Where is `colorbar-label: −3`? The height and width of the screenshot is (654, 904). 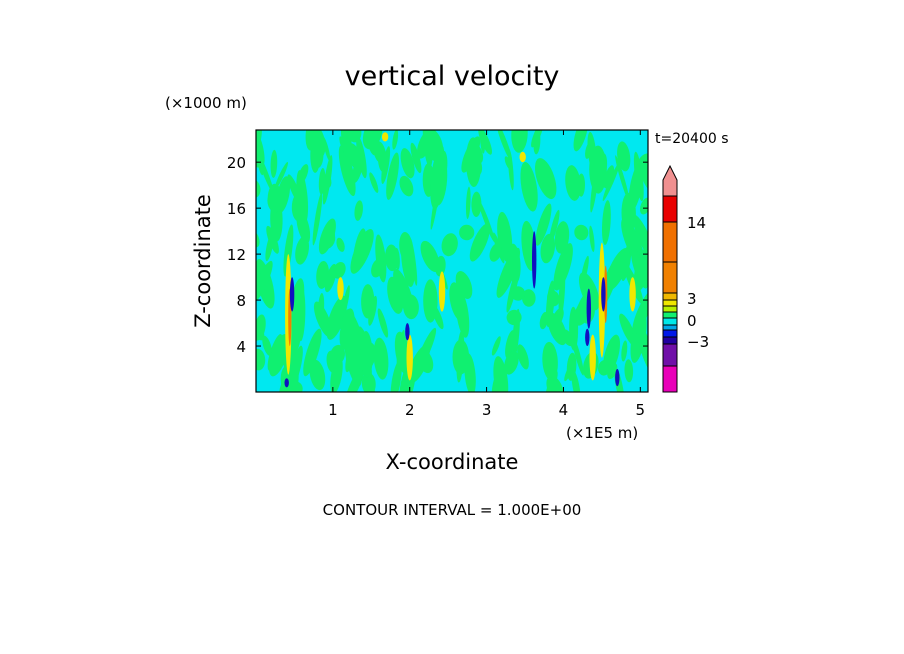 colorbar-label: −3 is located at coordinates (698, 342).